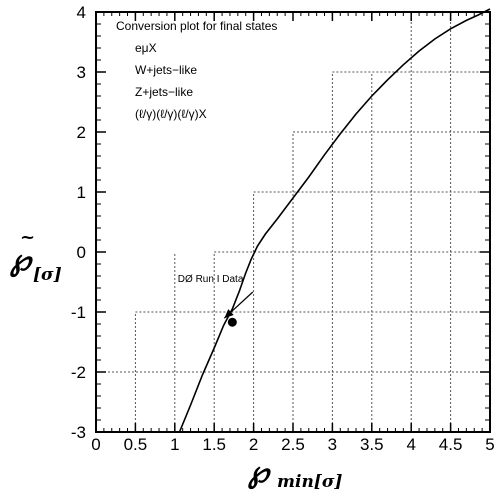 The height and width of the screenshot is (491, 503). What do you see at coordinates (95, 444) in the screenshot?
I see `x-tick-label: 0` at bounding box center [95, 444].